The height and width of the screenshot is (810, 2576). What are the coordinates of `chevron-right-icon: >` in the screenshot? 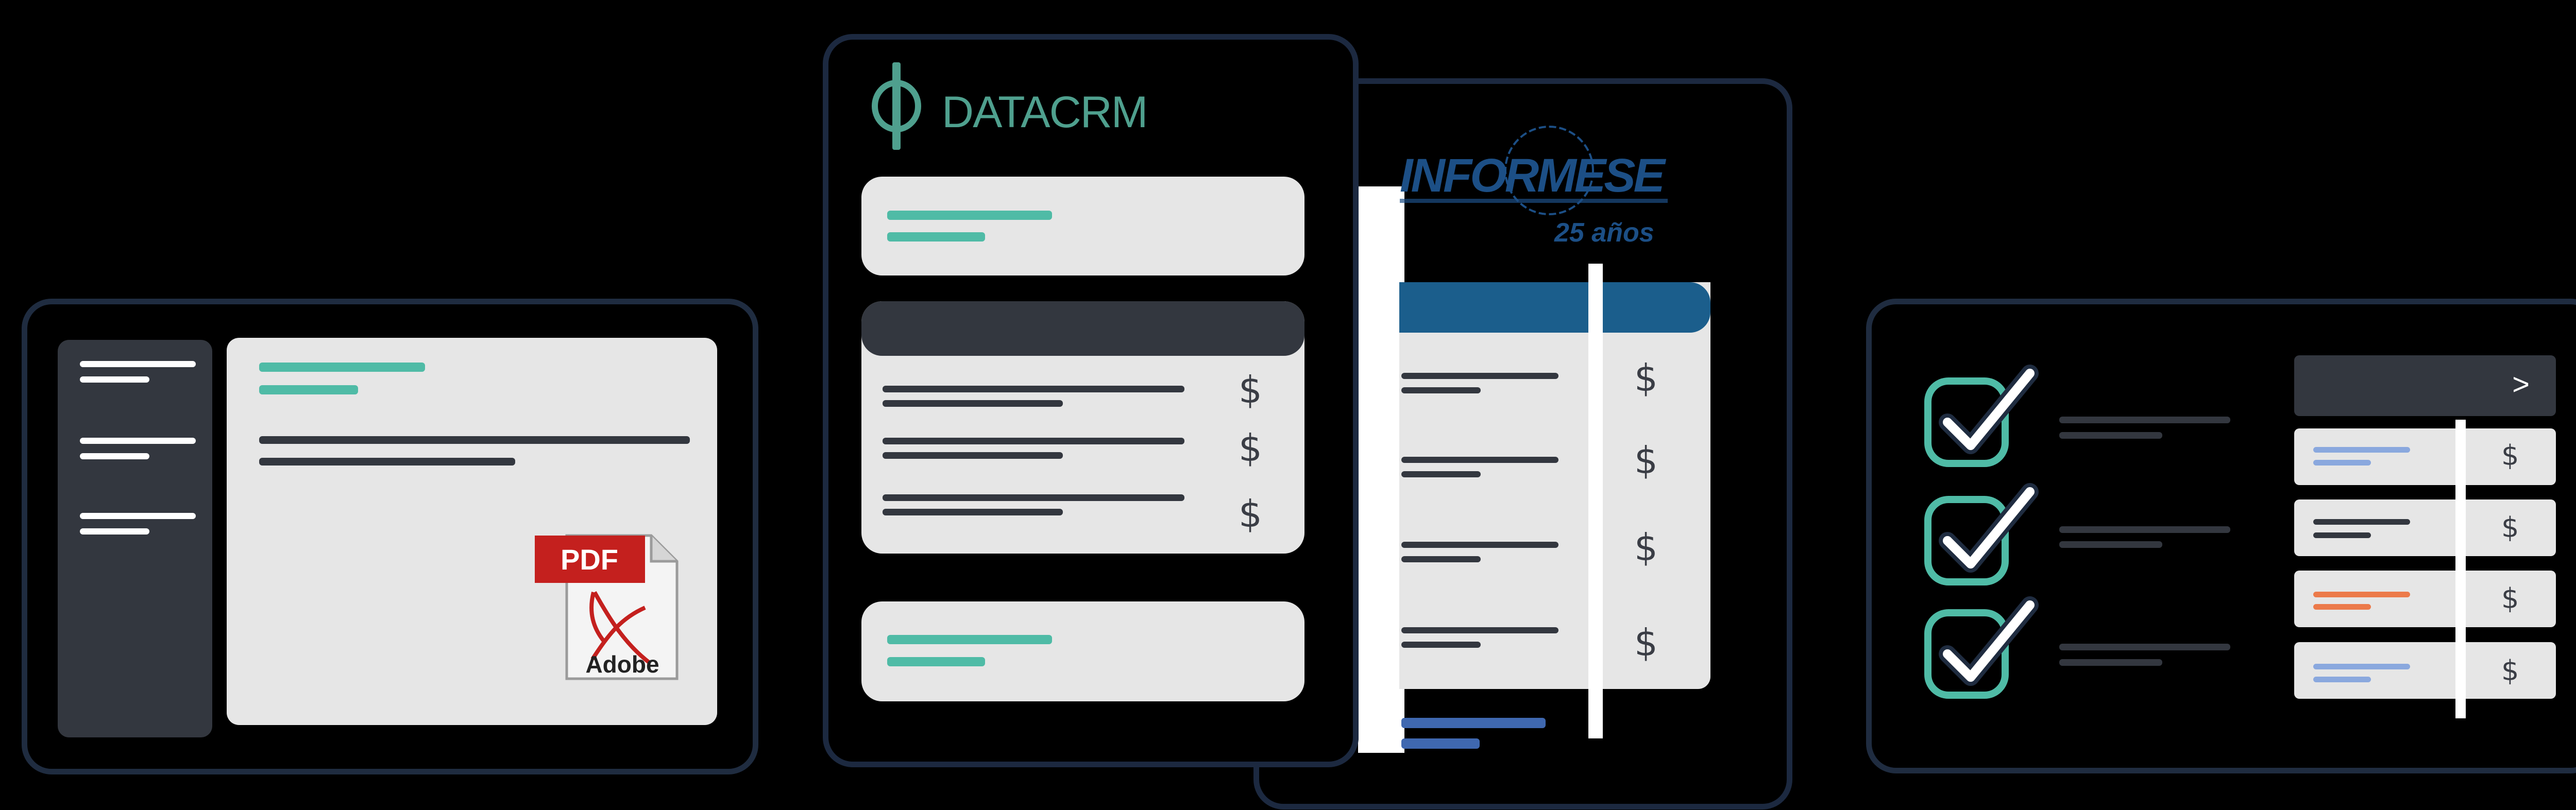 It's located at (2521, 385).